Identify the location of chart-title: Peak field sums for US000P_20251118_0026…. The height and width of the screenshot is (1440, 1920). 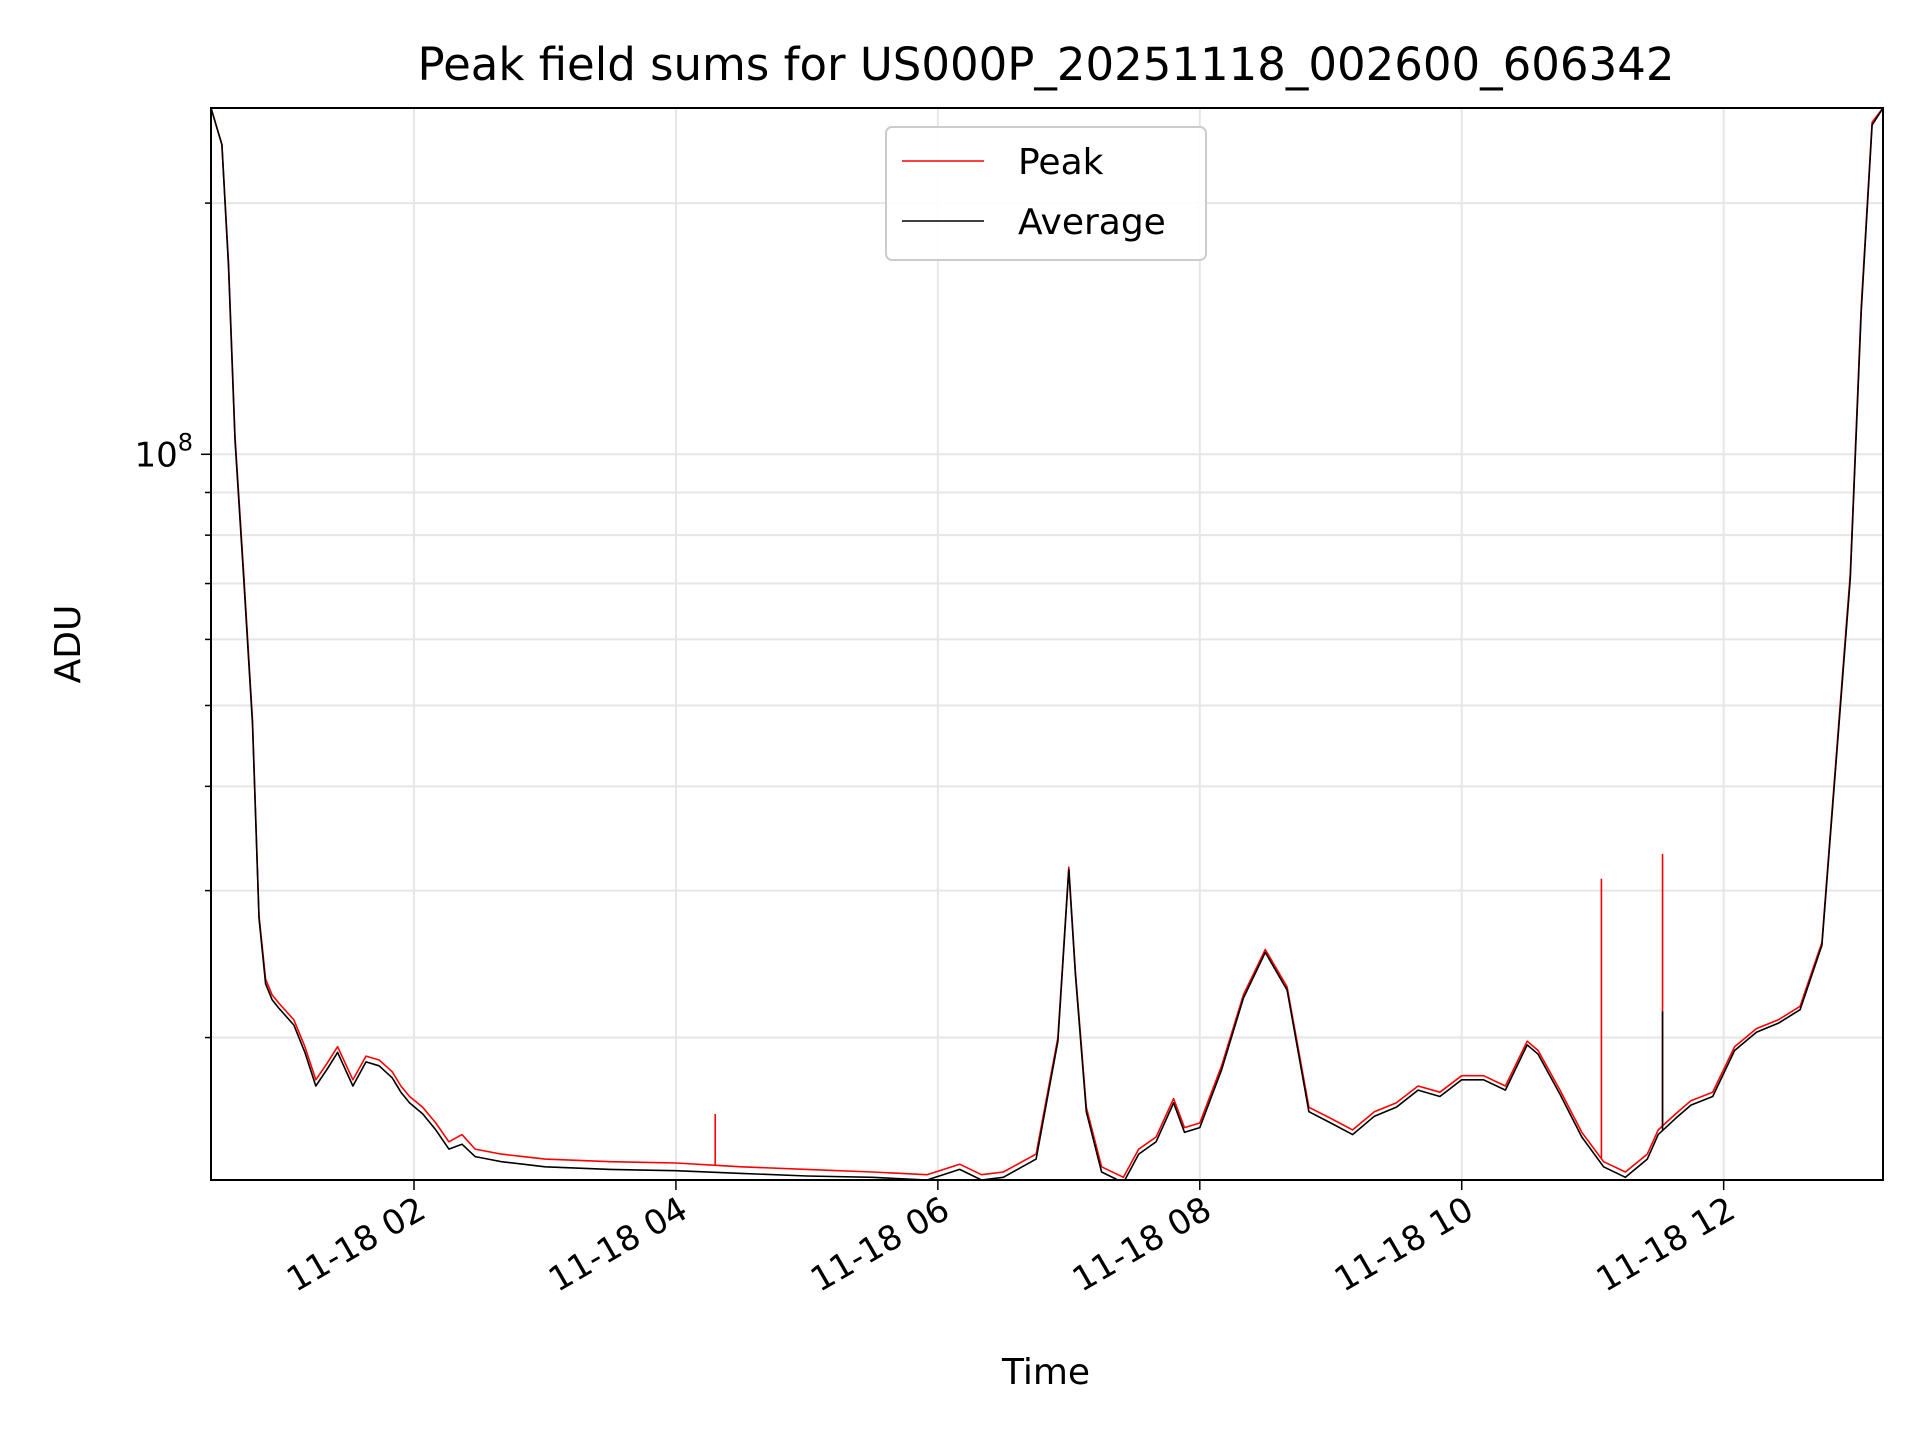
(1046, 64).